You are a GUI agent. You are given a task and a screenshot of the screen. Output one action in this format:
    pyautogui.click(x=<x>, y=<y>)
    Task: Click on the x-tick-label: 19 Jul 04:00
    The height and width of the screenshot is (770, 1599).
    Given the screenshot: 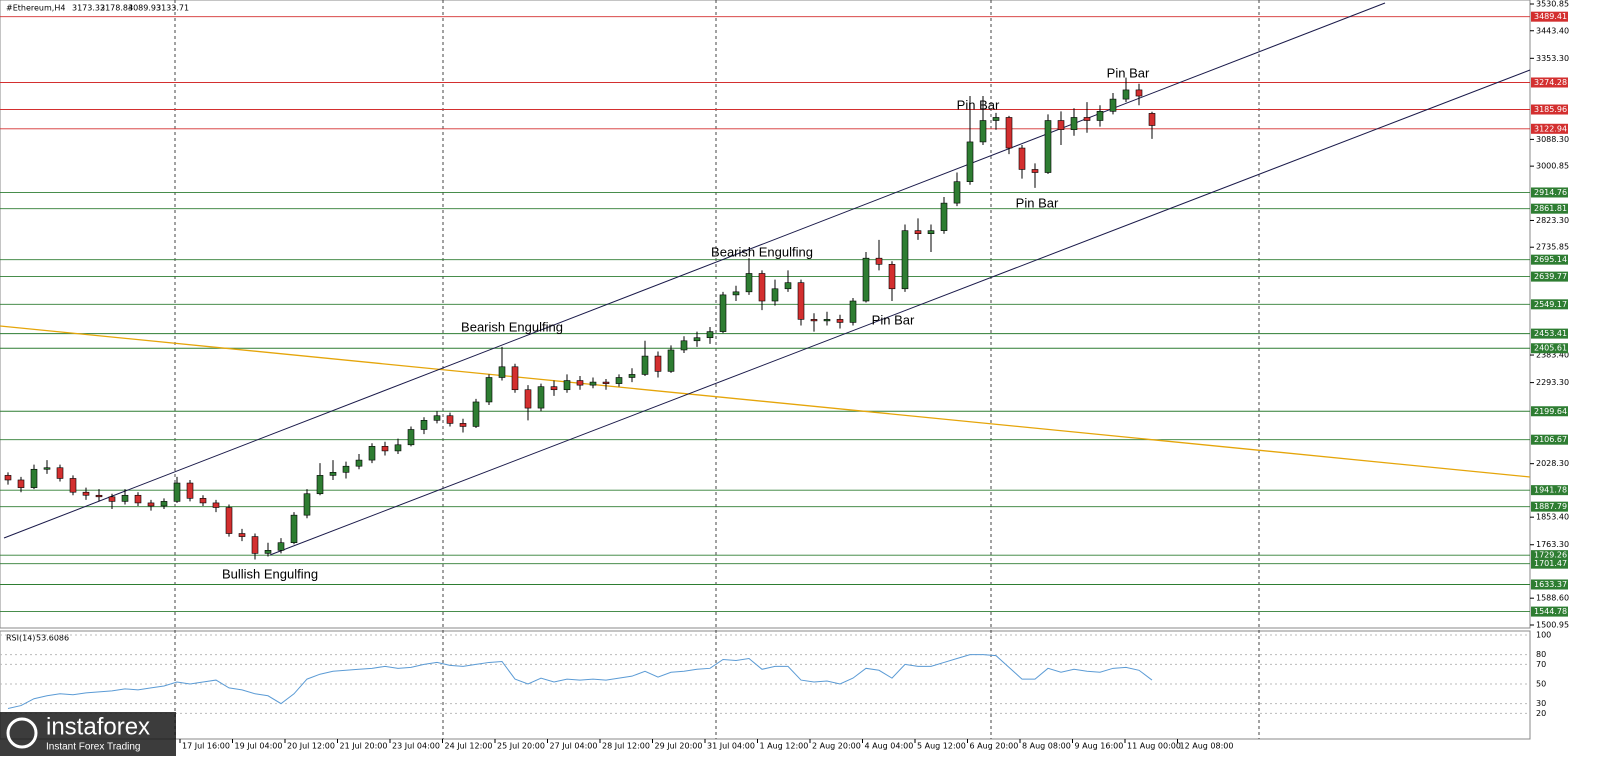 What is the action you would take?
    pyautogui.click(x=259, y=746)
    